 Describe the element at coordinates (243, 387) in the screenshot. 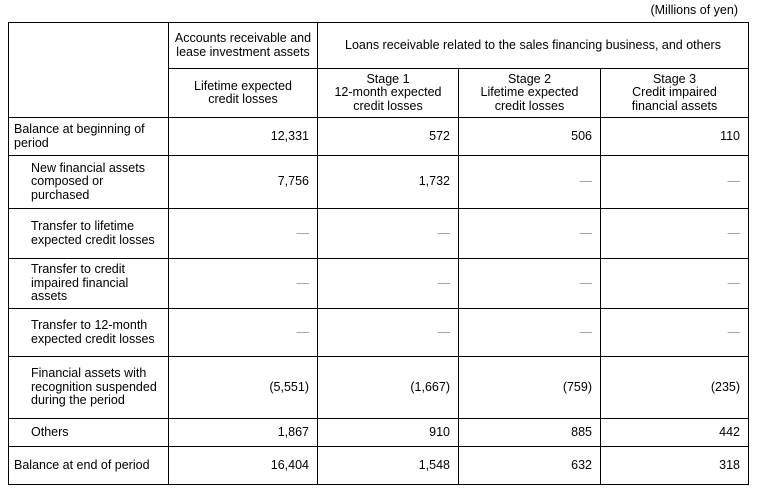

I see `table-cell: (5,551)` at that location.